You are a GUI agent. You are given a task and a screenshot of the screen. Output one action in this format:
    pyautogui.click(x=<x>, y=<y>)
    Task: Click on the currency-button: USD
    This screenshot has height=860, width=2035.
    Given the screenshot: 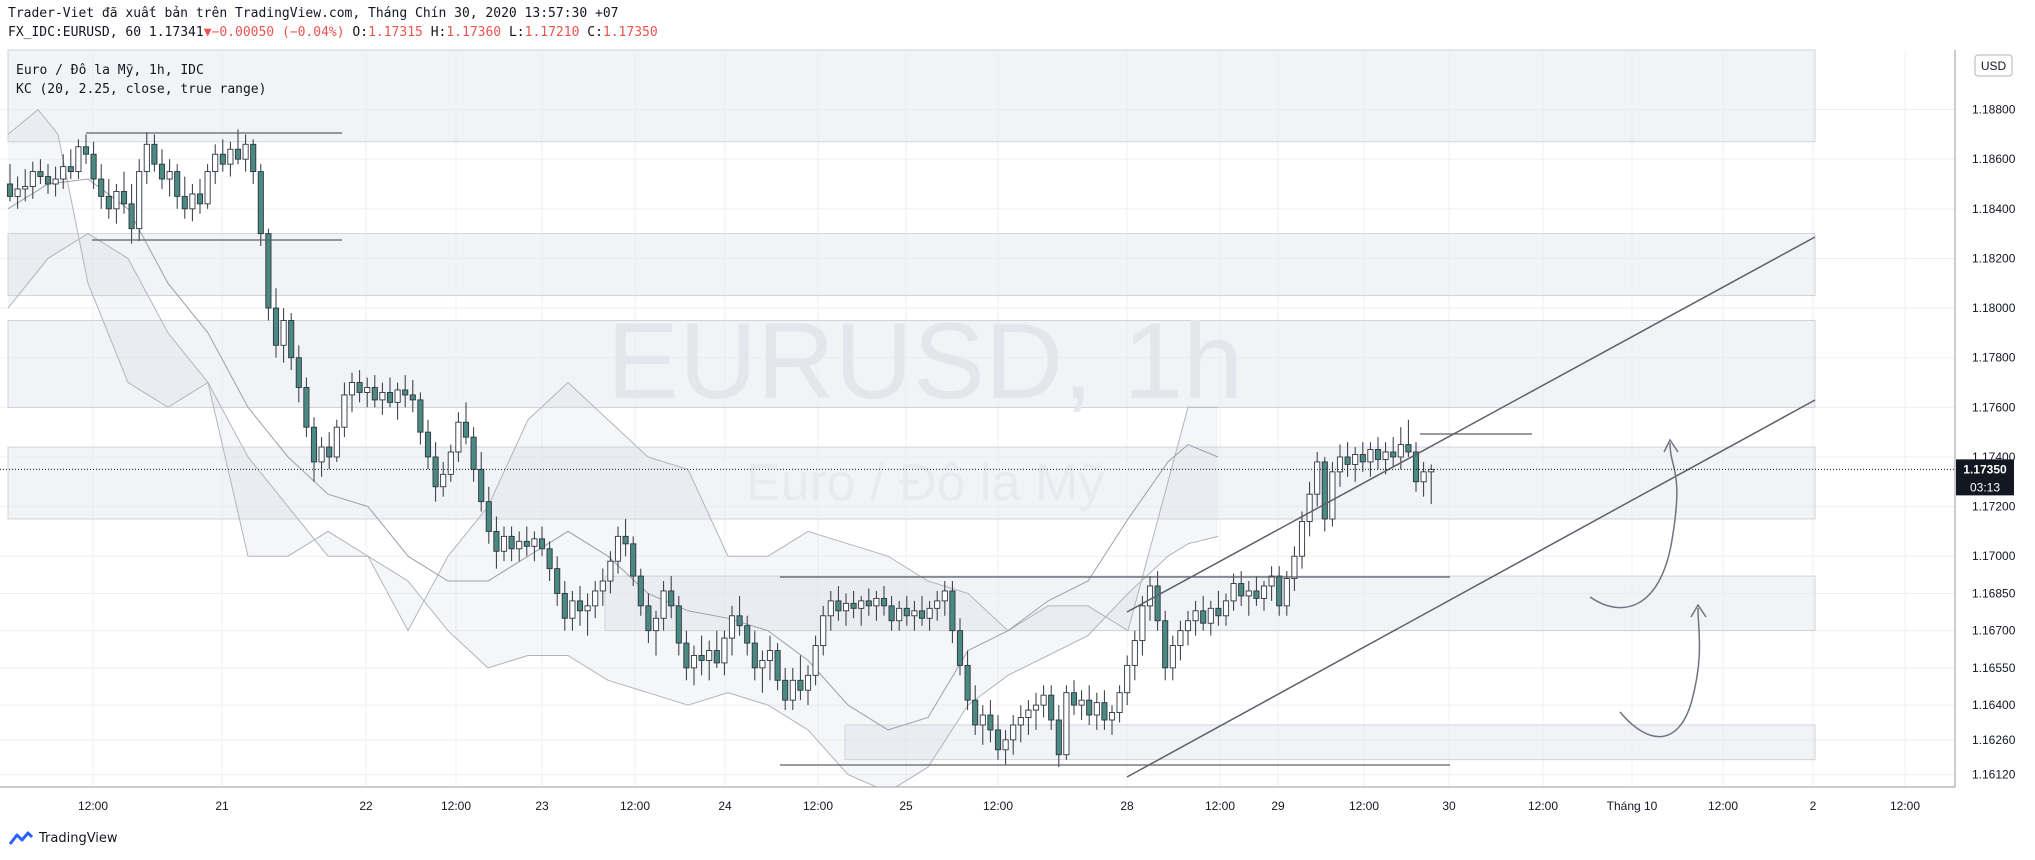 What is the action you would take?
    pyautogui.click(x=1993, y=65)
    